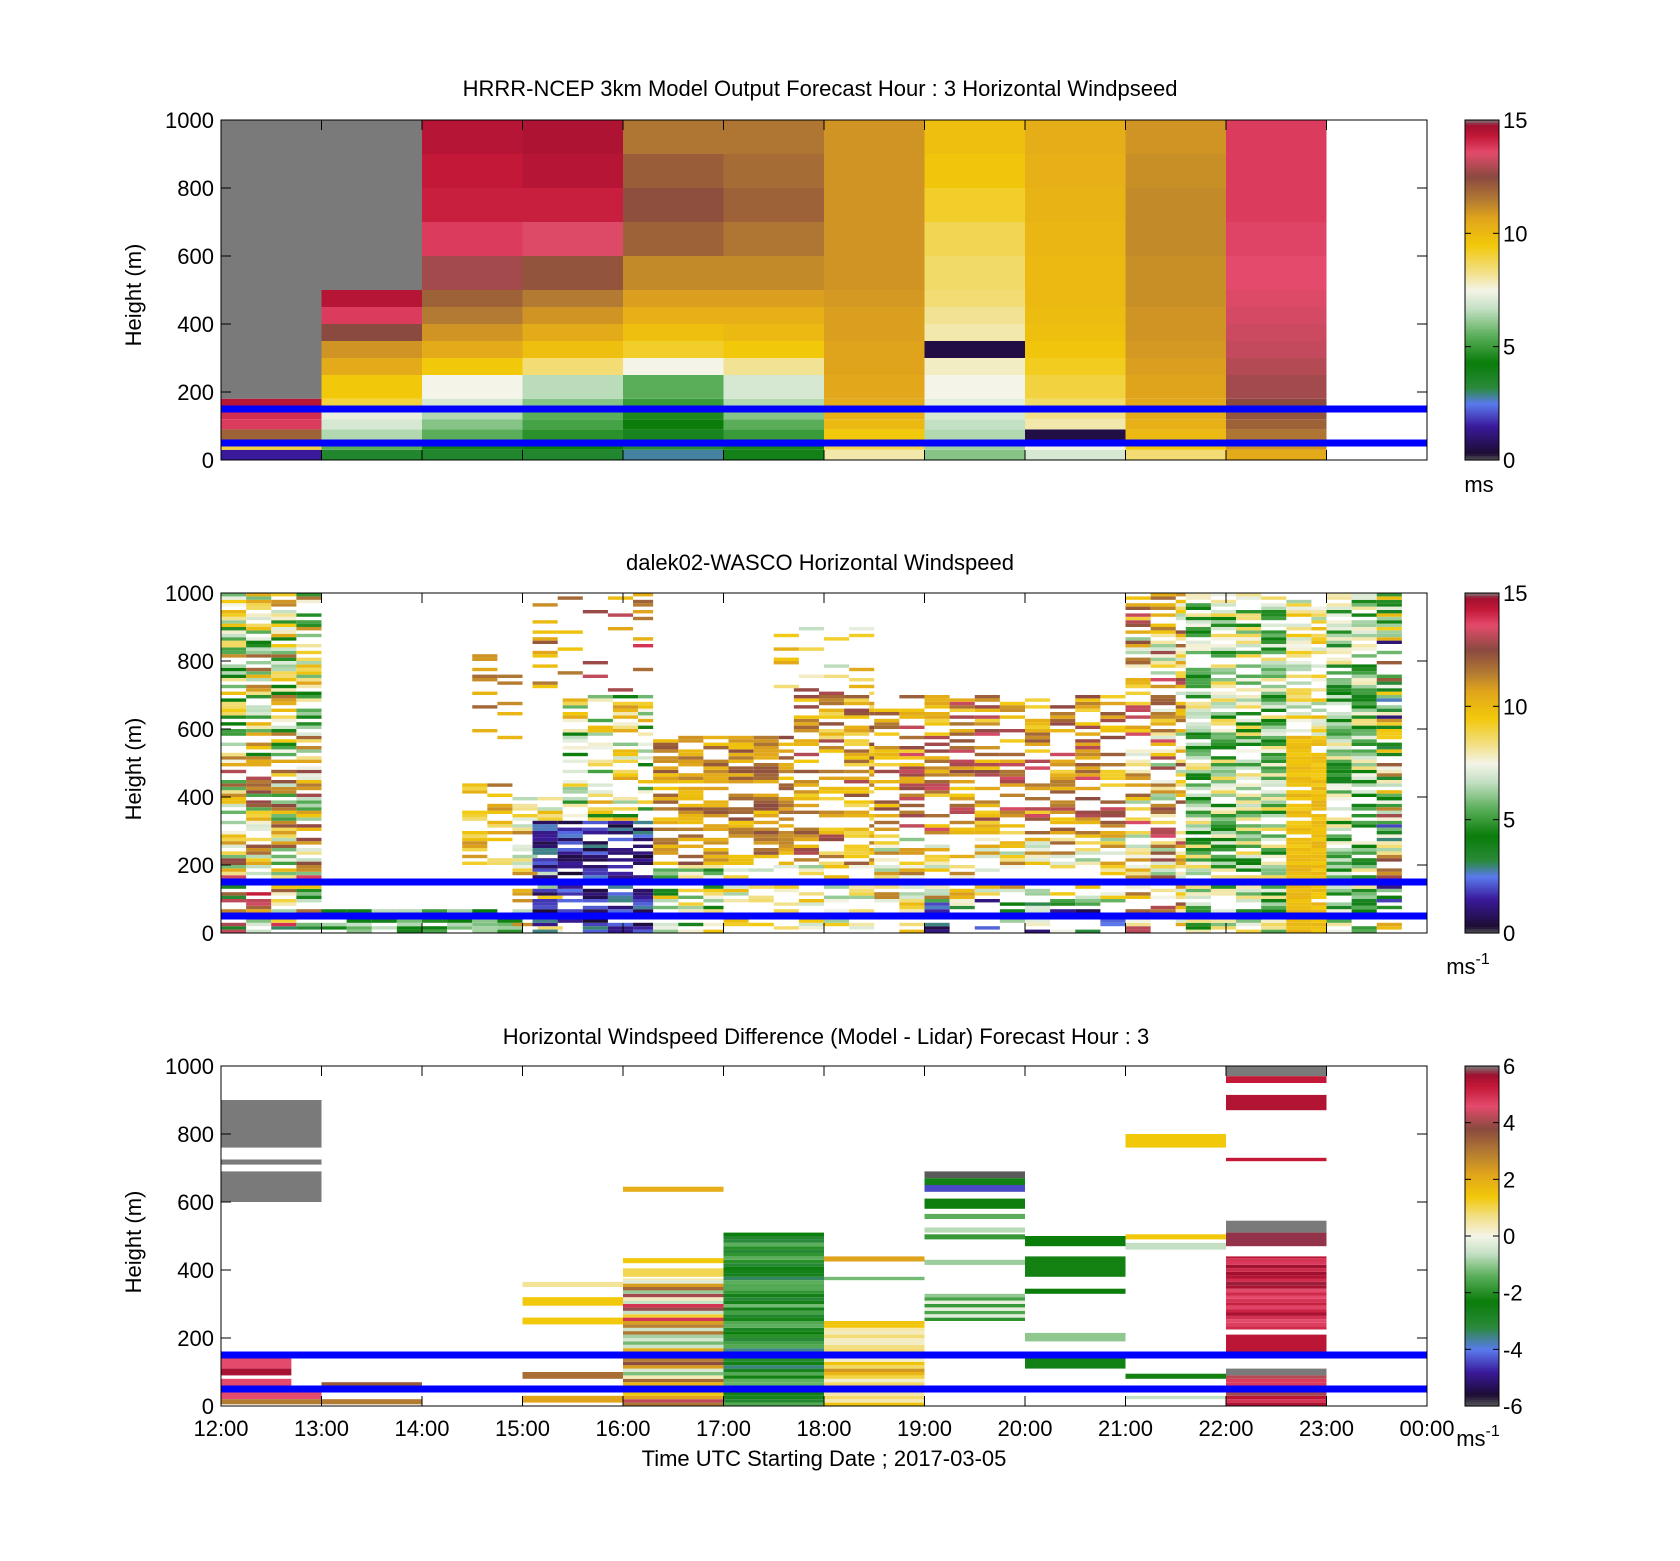  Describe the element at coordinates (924, 1428) in the screenshot. I see `x-tick-label: 19:00` at that location.